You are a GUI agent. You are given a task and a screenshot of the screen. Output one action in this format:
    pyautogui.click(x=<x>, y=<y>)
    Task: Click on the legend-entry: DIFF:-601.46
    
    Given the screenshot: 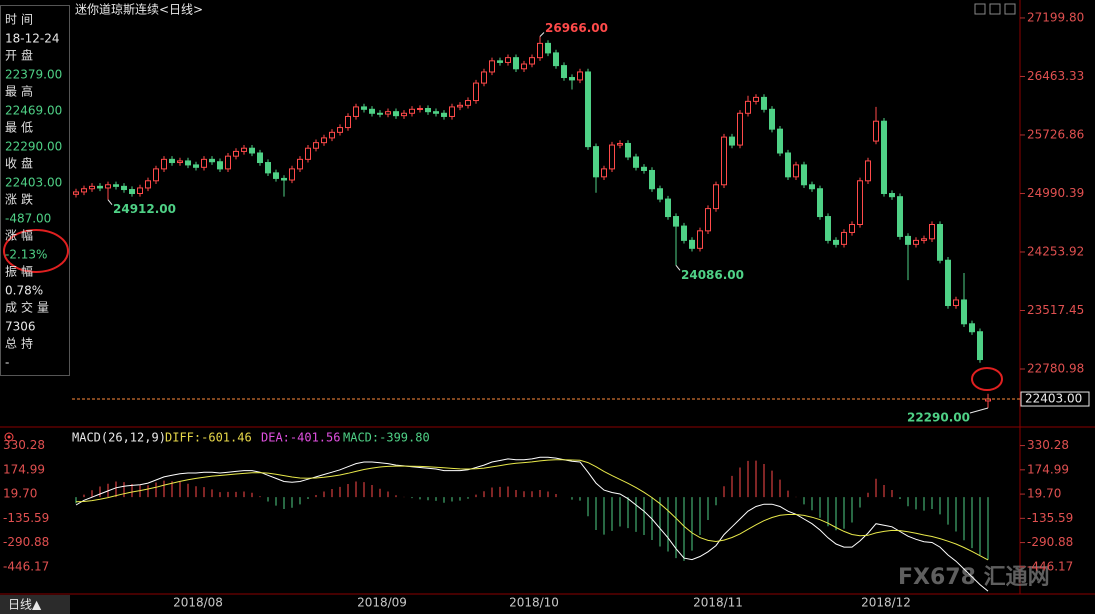 What is the action you would take?
    pyautogui.click(x=208, y=438)
    